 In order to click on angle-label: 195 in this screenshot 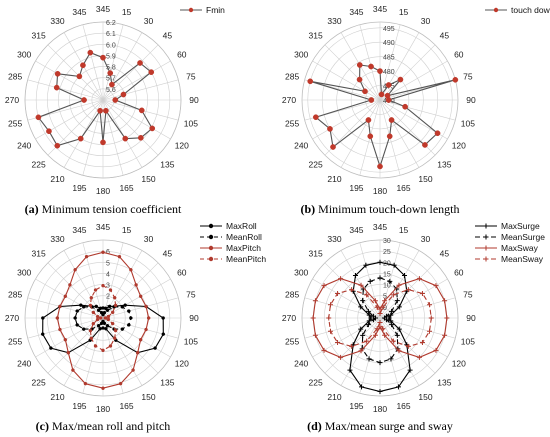, I will do `click(79, 406)`.